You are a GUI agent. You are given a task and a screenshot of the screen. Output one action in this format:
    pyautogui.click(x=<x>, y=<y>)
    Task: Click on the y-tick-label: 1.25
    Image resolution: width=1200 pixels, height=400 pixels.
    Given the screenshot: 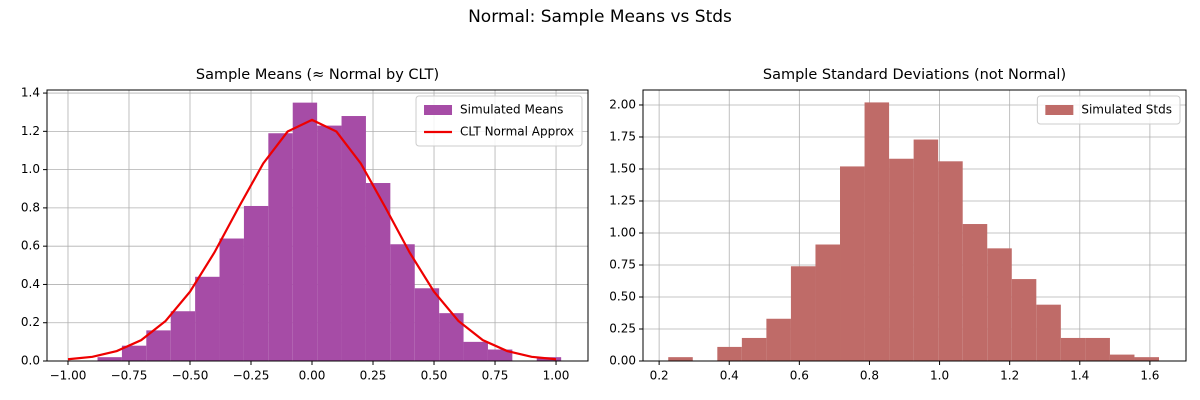 What is the action you would take?
    pyautogui.click(x=622, y=200)
    